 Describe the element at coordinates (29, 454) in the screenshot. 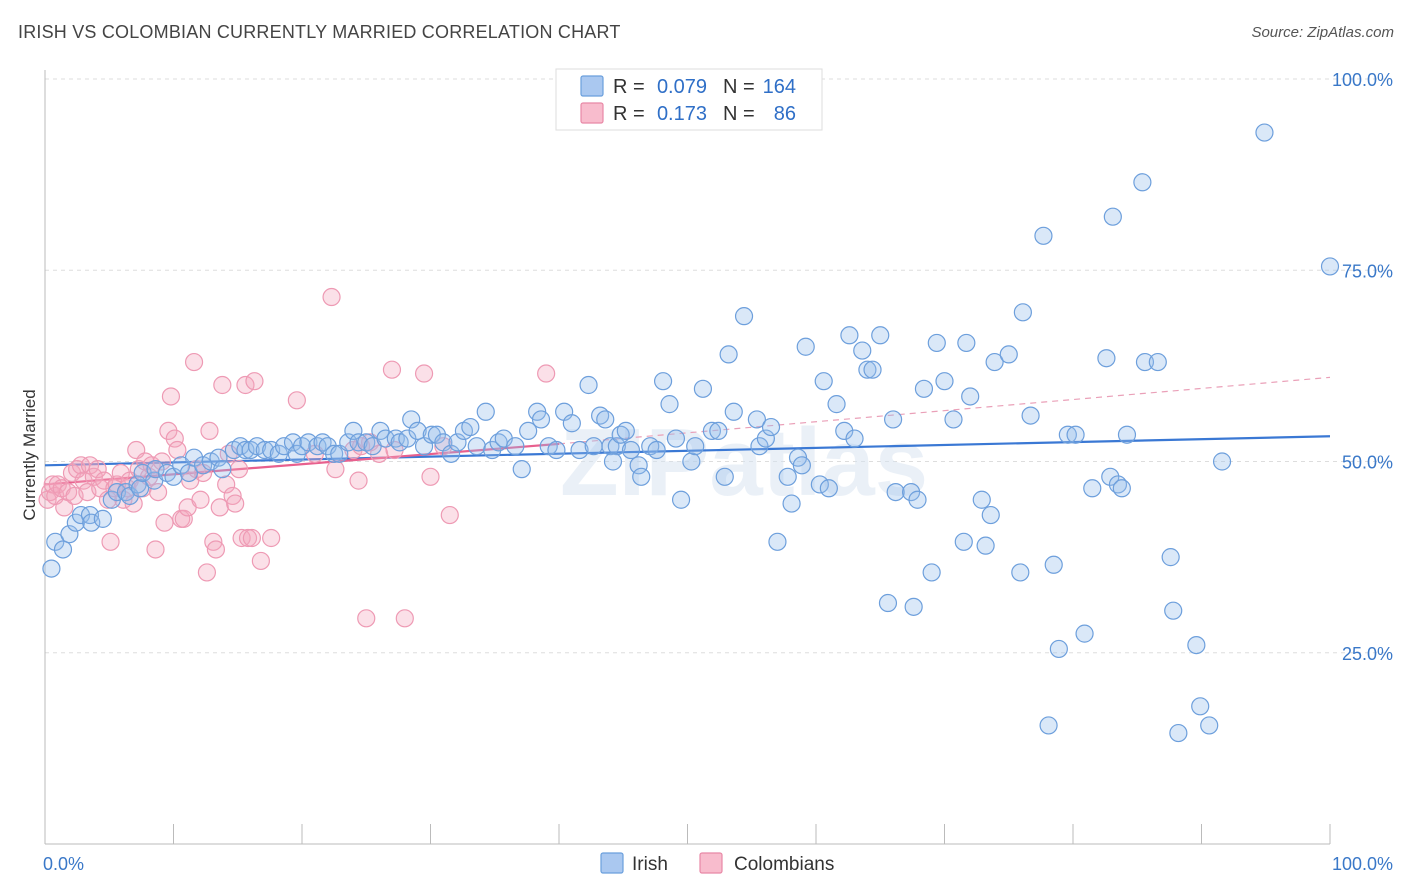

I see `y-axis-label: Currently Married` at that location.